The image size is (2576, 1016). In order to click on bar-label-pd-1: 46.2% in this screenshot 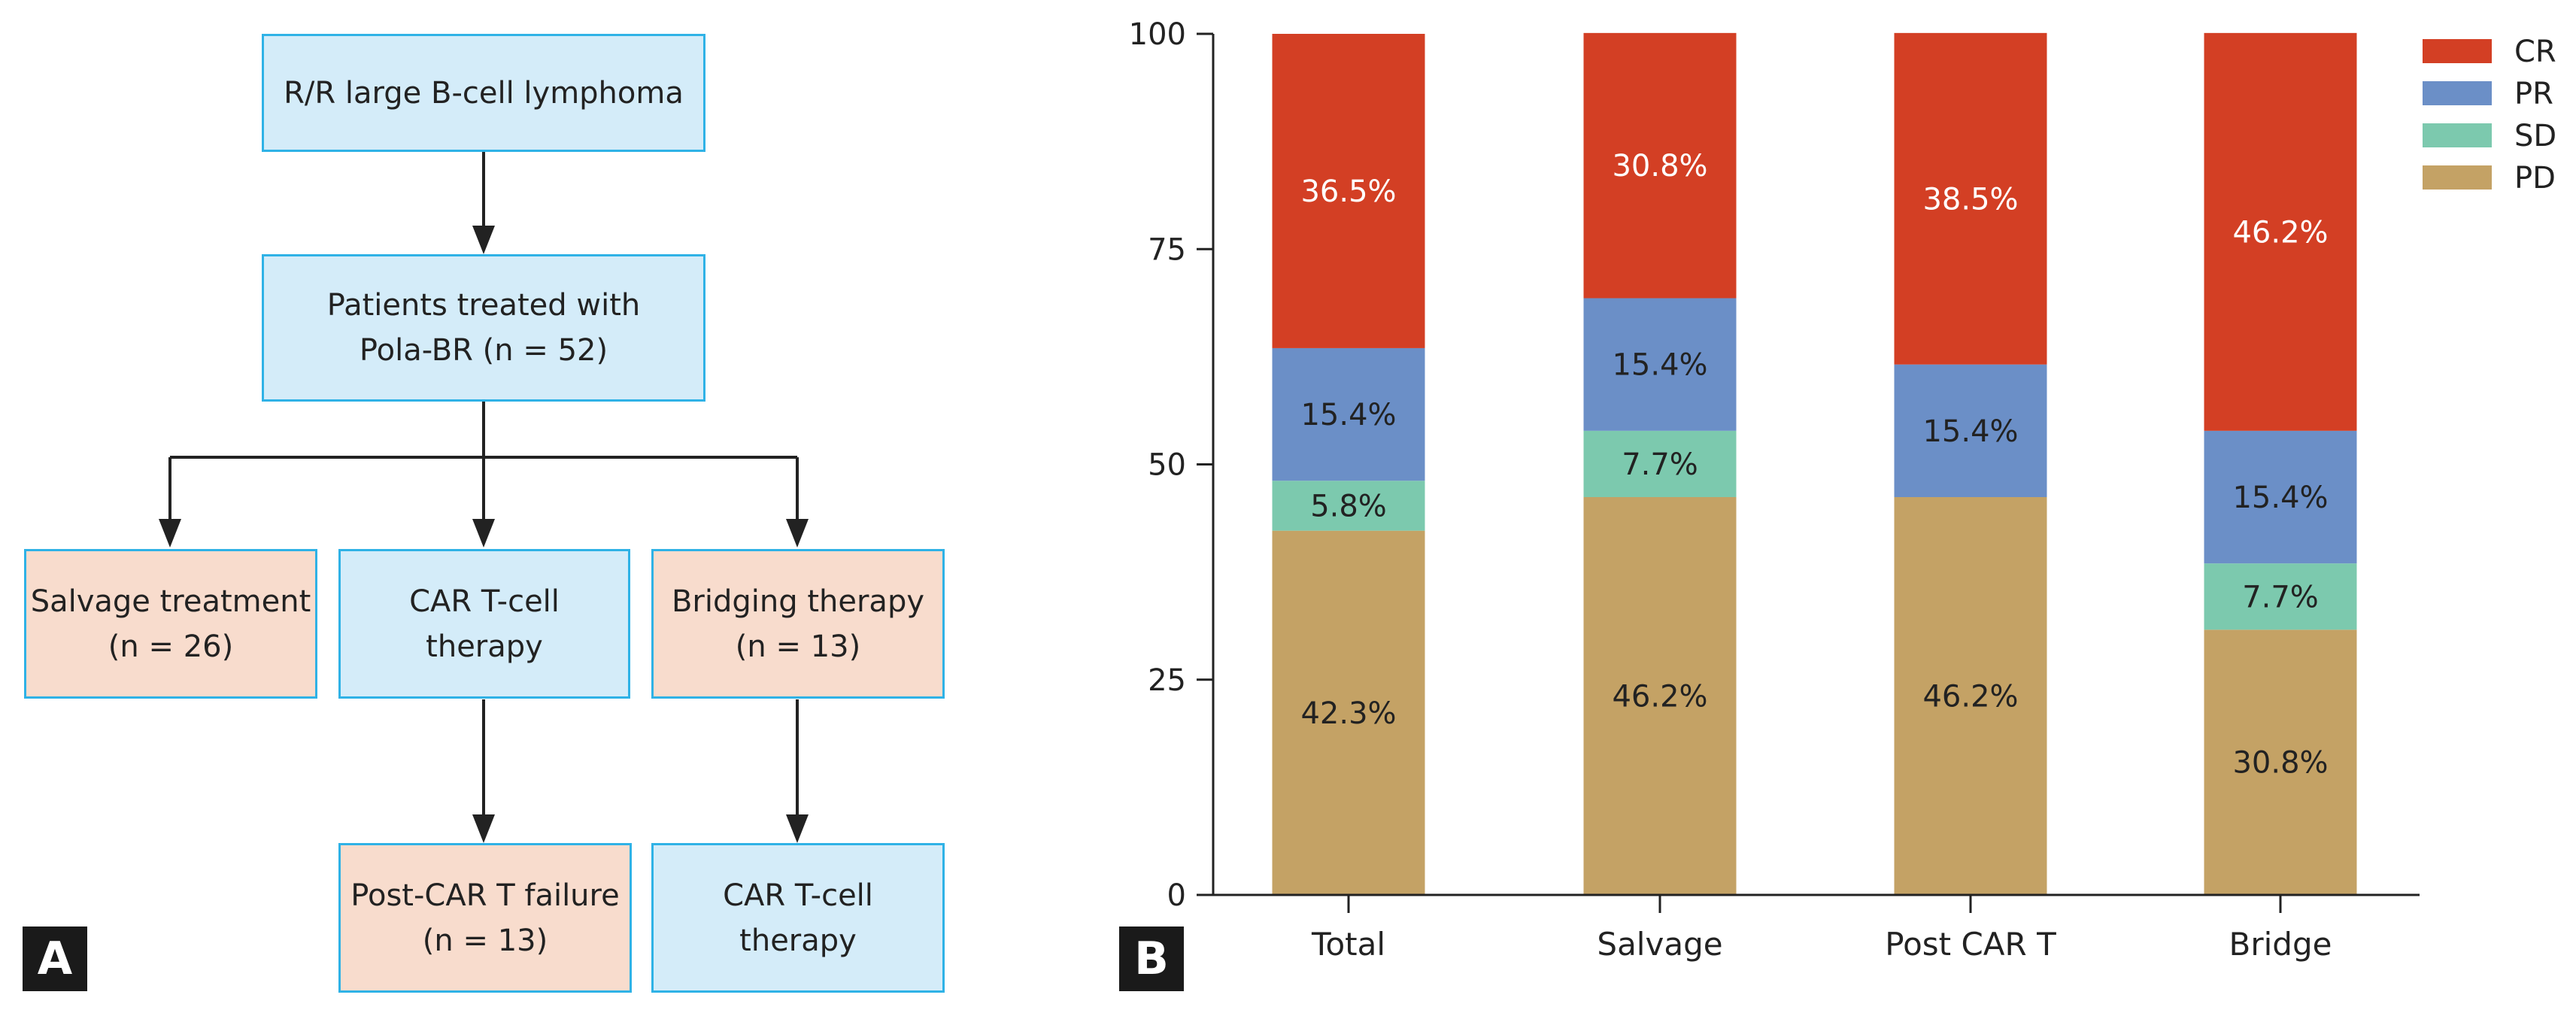, I will do `click(1659, 697)`.